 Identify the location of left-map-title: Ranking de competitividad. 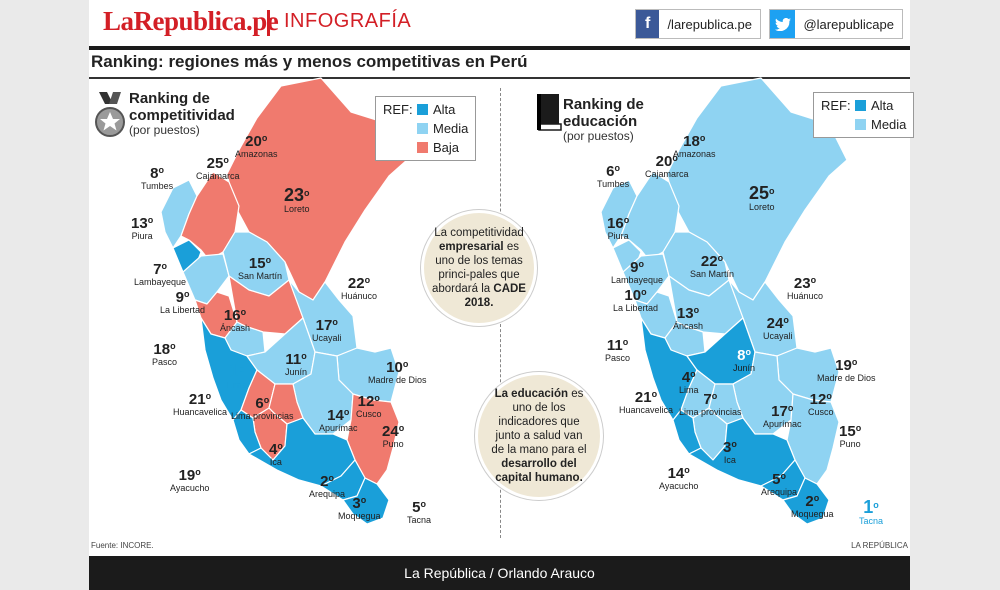
(182, 107).